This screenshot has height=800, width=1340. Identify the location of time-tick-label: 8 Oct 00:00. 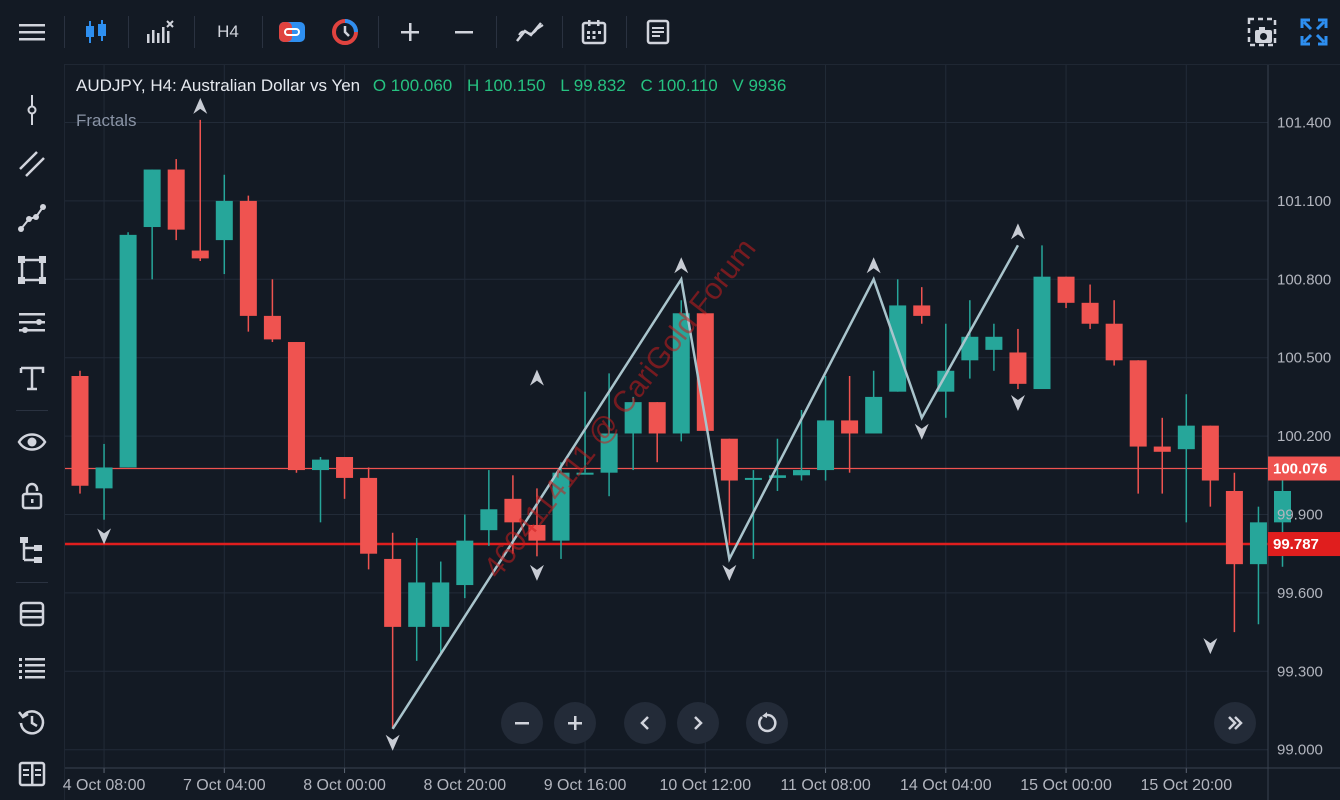
(344, 785).